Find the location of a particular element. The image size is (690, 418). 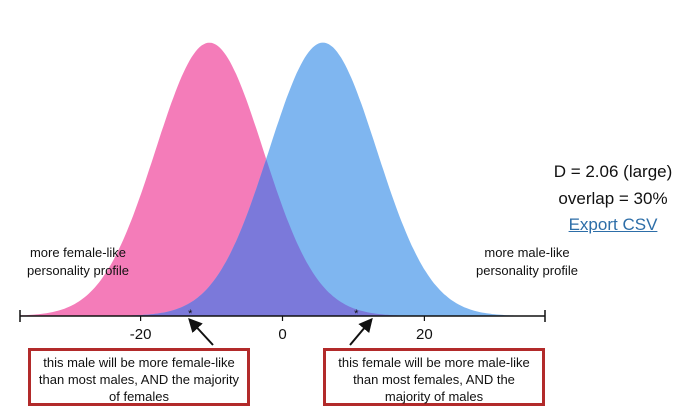

x-tick-label: 20 is located at coordinates (424, 334).